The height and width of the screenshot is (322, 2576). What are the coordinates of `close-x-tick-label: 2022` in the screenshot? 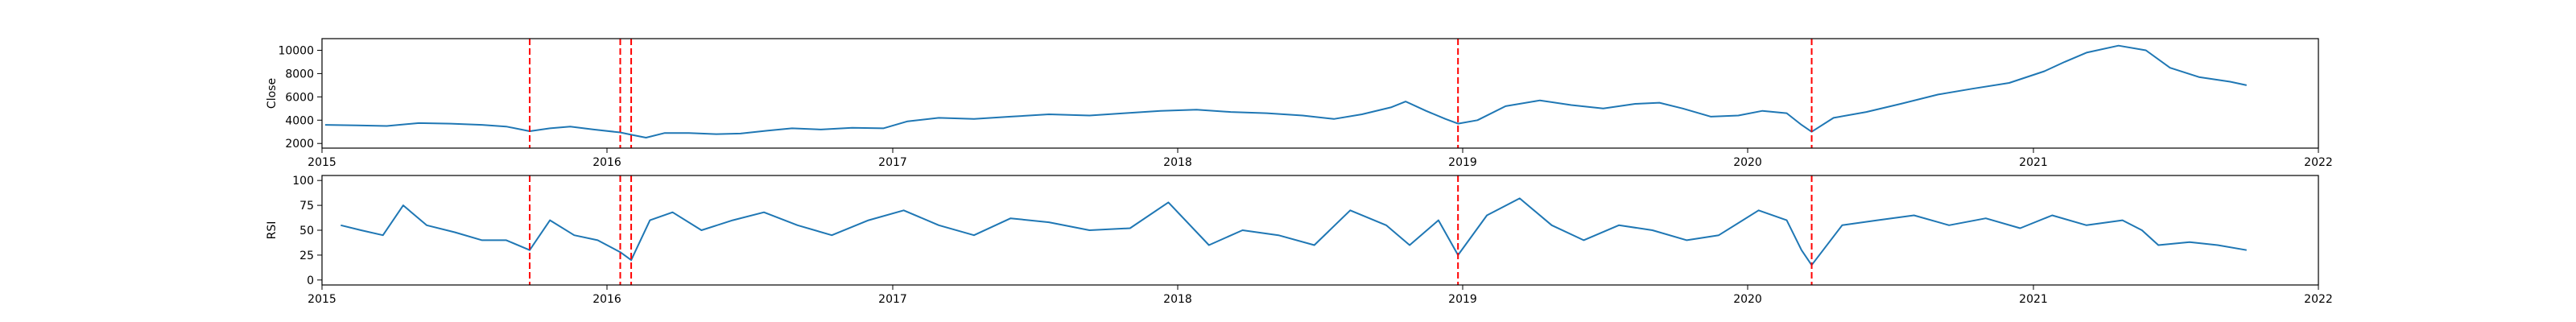 It's located at (2318, 162).